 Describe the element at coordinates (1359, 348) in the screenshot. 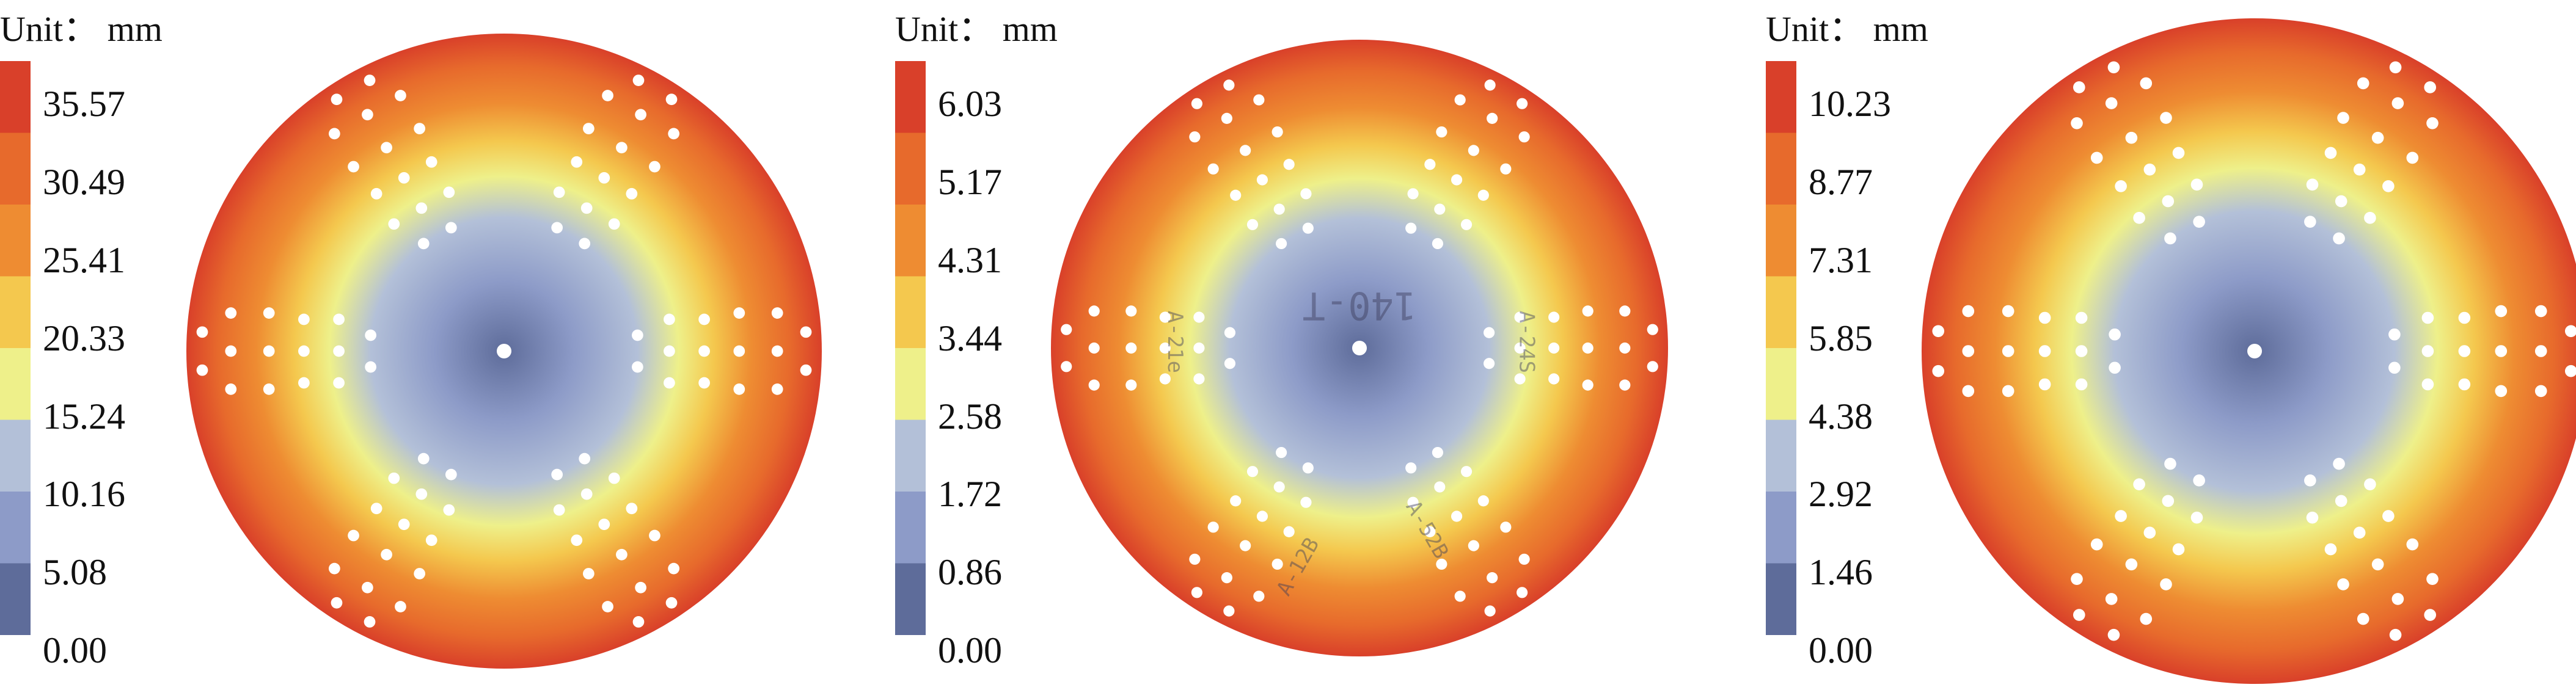

I see `center-hole` at that location.